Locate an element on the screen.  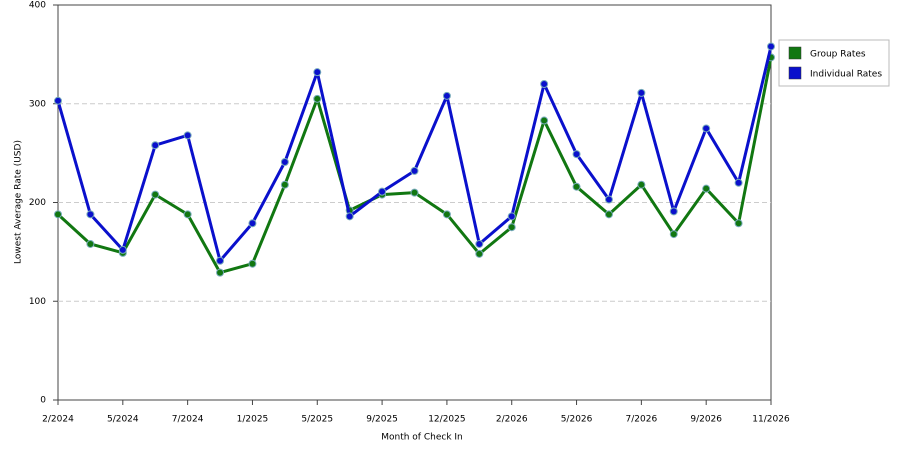
y-tick-label: 400 is located at coordinates (37, 6).